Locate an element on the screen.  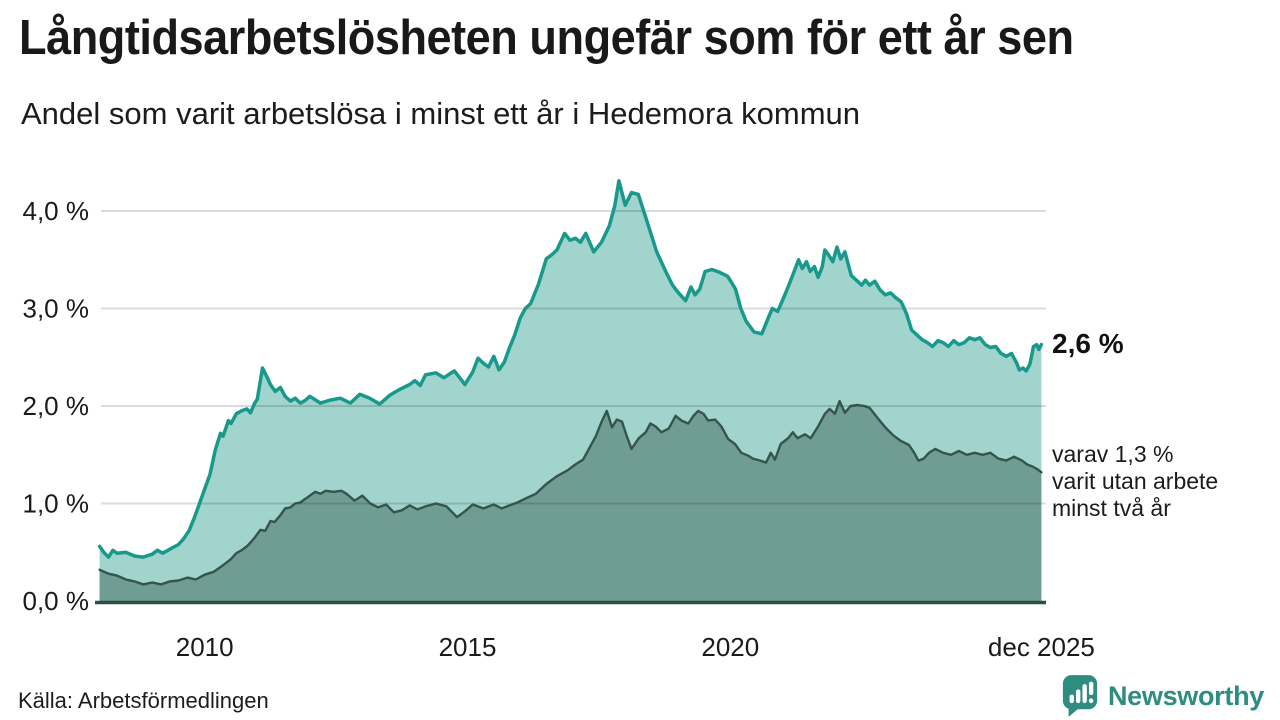
y-axis-tick-label: 1,0 % is located at coordinates (56, 504).